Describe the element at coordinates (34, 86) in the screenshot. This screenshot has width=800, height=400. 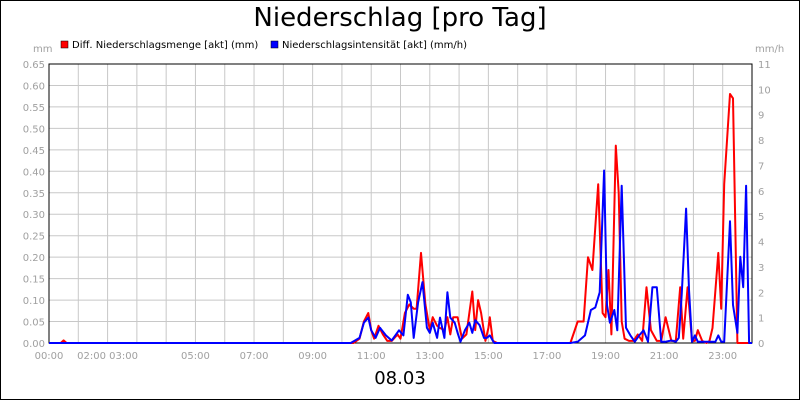
I see `left-axis-tick-label: 0.60` at that location.